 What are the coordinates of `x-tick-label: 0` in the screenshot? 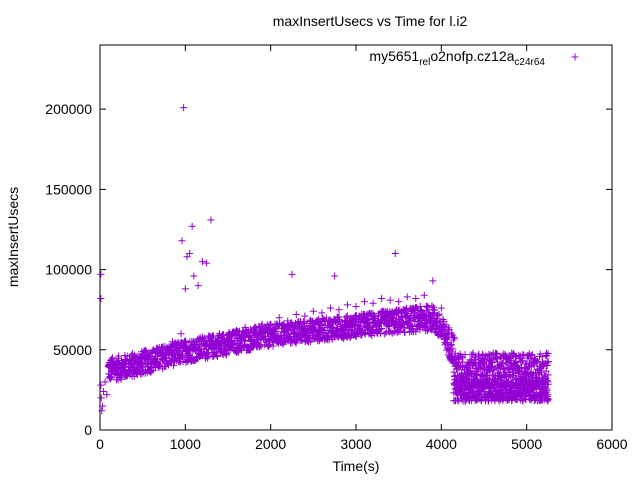 It's located at (100, 444).